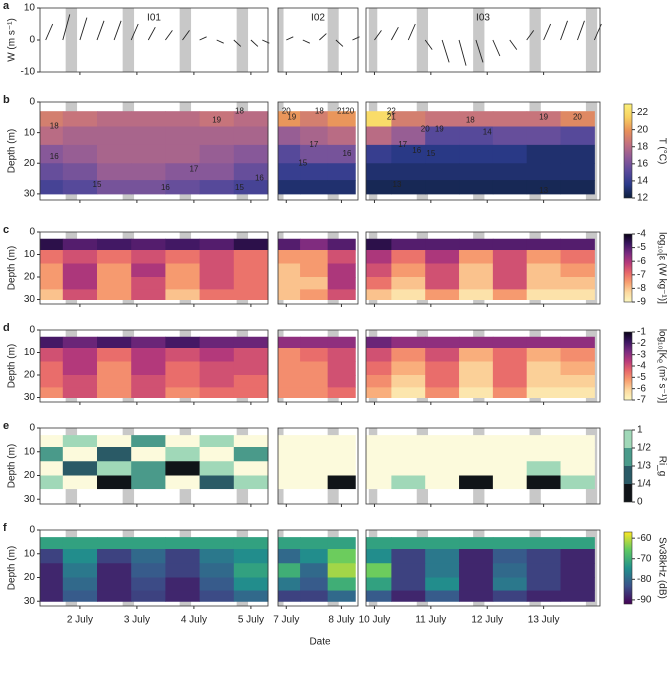 Image resolution: width=671 pixels, height=685 pixels. Describe the element at coordinates (483, 18) in the screenshot. I see `column-title: I03` at that location.